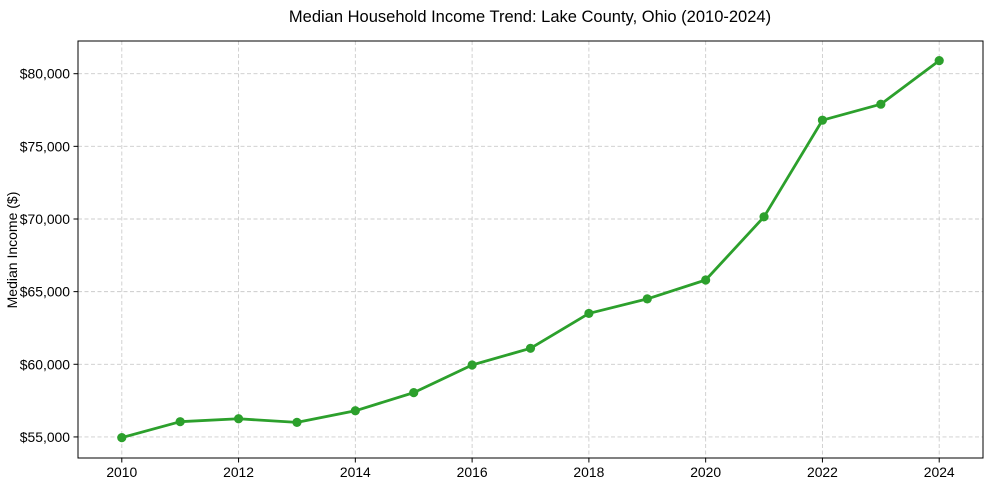  Describe the element at coordinates (705, 472) in the screenshot. I see `x-tick-label: 2020` at that location.